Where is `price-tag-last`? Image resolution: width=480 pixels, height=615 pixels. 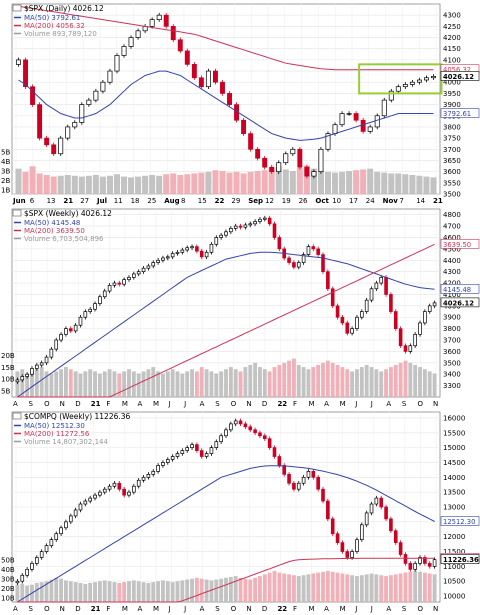 price-tag-last is located at coordinates (460, 302).